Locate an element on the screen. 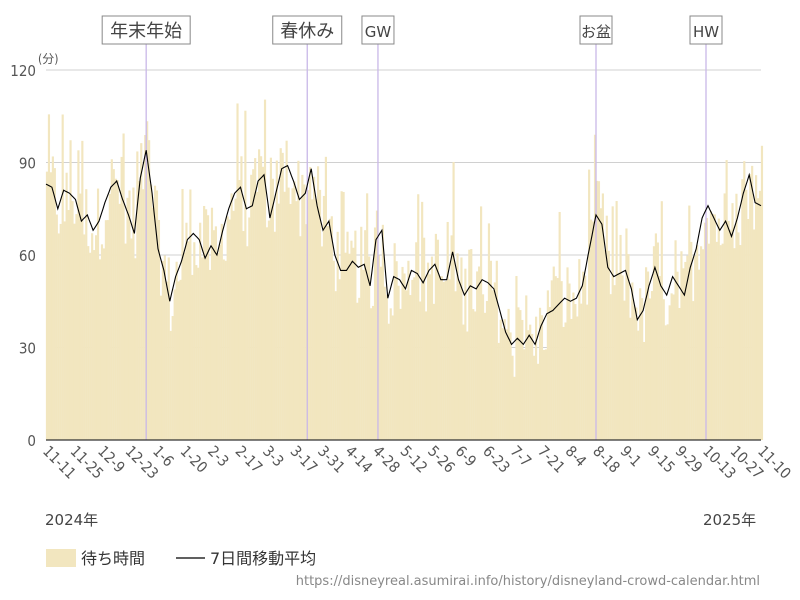  y-tick-labels: 0 30 60 90 120 is located at coordinates (23, 256).